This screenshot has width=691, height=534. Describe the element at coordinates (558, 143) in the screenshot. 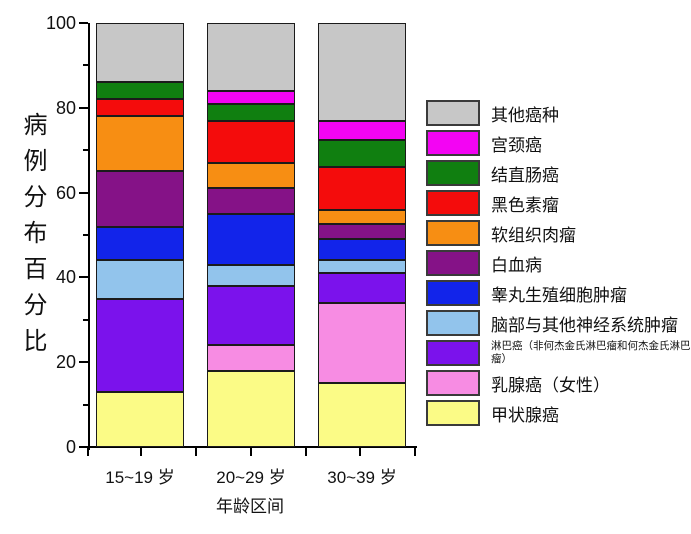

I see `legend-item: 宫颈癌` at that location.